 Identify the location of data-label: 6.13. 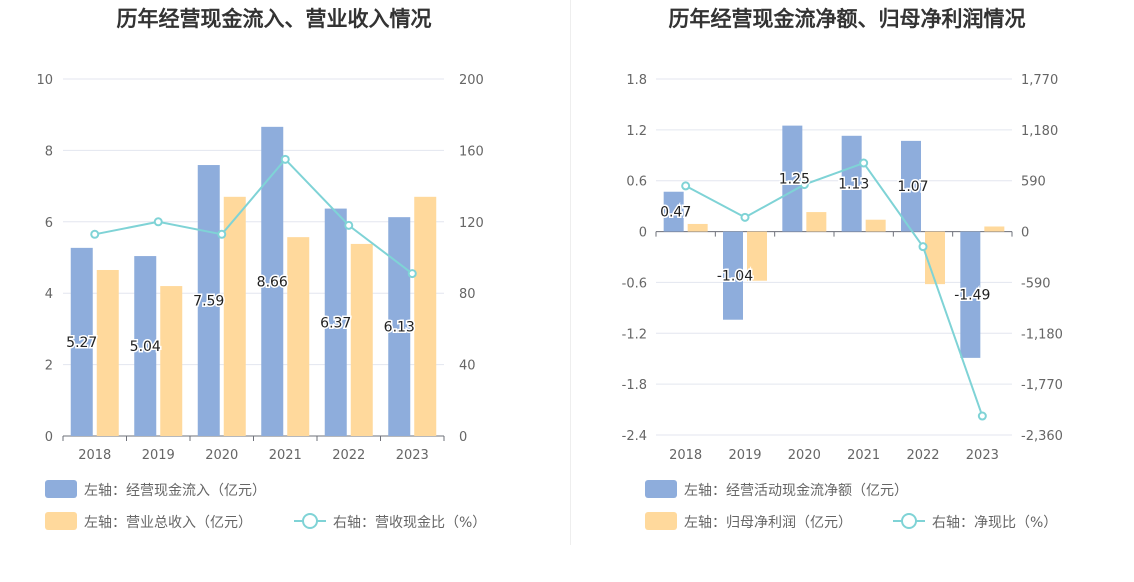
(399, 328).